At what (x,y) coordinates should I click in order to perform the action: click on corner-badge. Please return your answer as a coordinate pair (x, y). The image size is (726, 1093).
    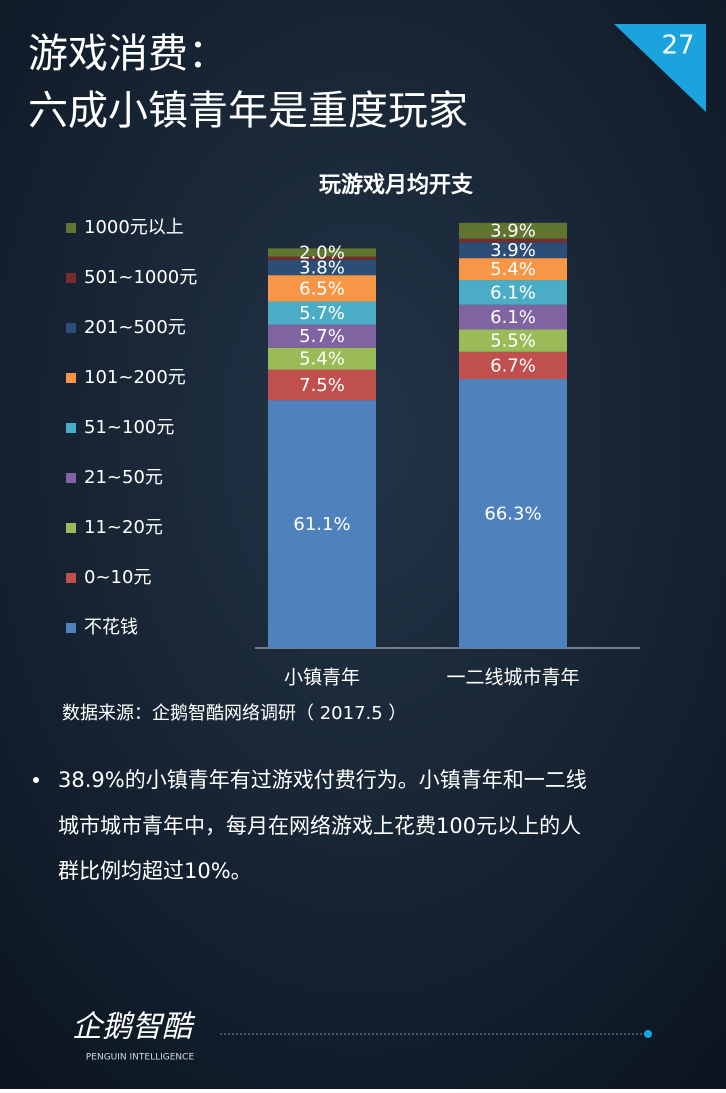
    Looking at the image, I should click on (660, 68).